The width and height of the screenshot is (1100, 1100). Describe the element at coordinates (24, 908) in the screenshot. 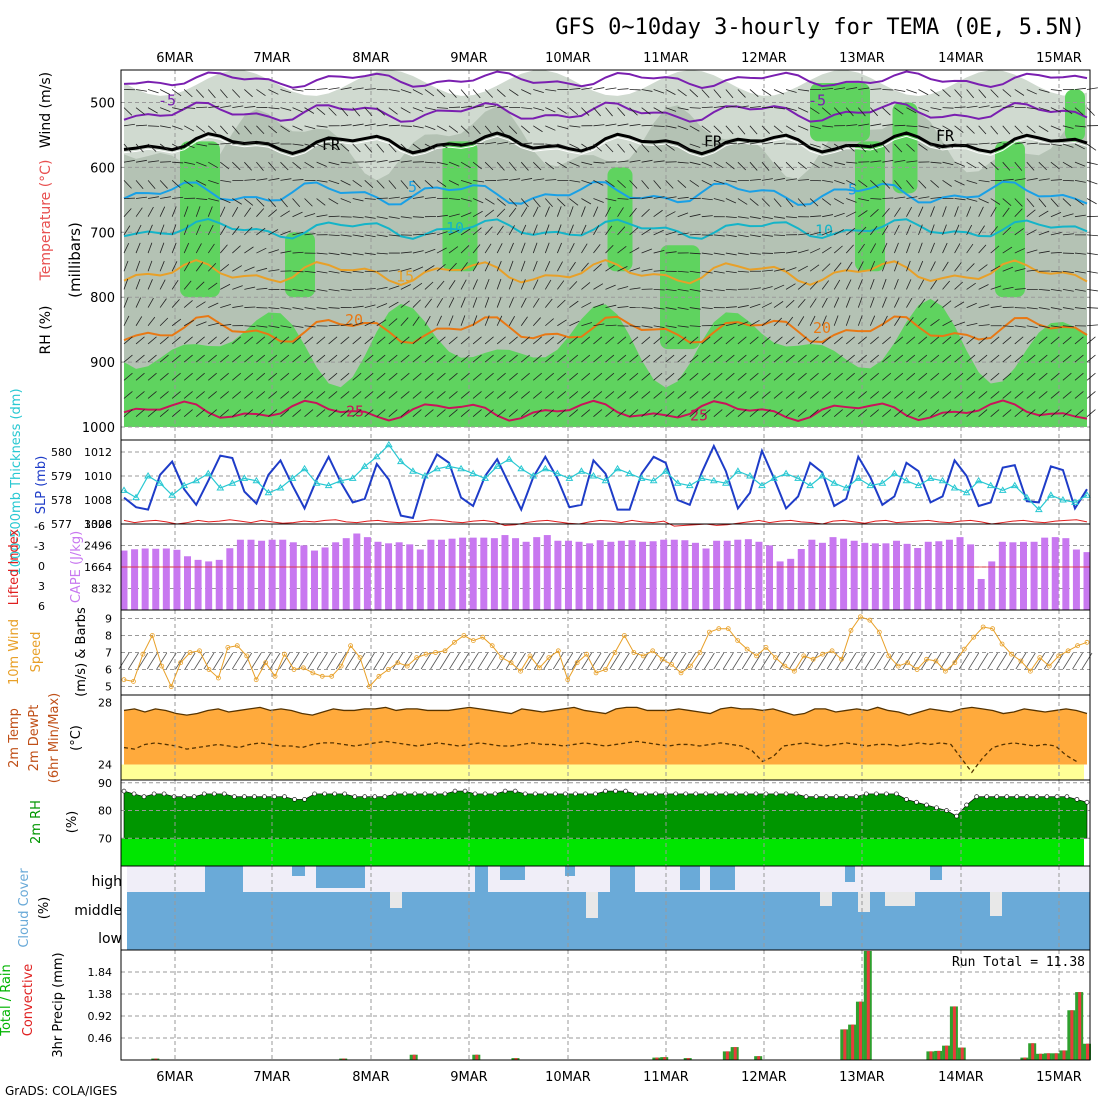

I see `cloud-axis-label: Cloud Cover` at that location.